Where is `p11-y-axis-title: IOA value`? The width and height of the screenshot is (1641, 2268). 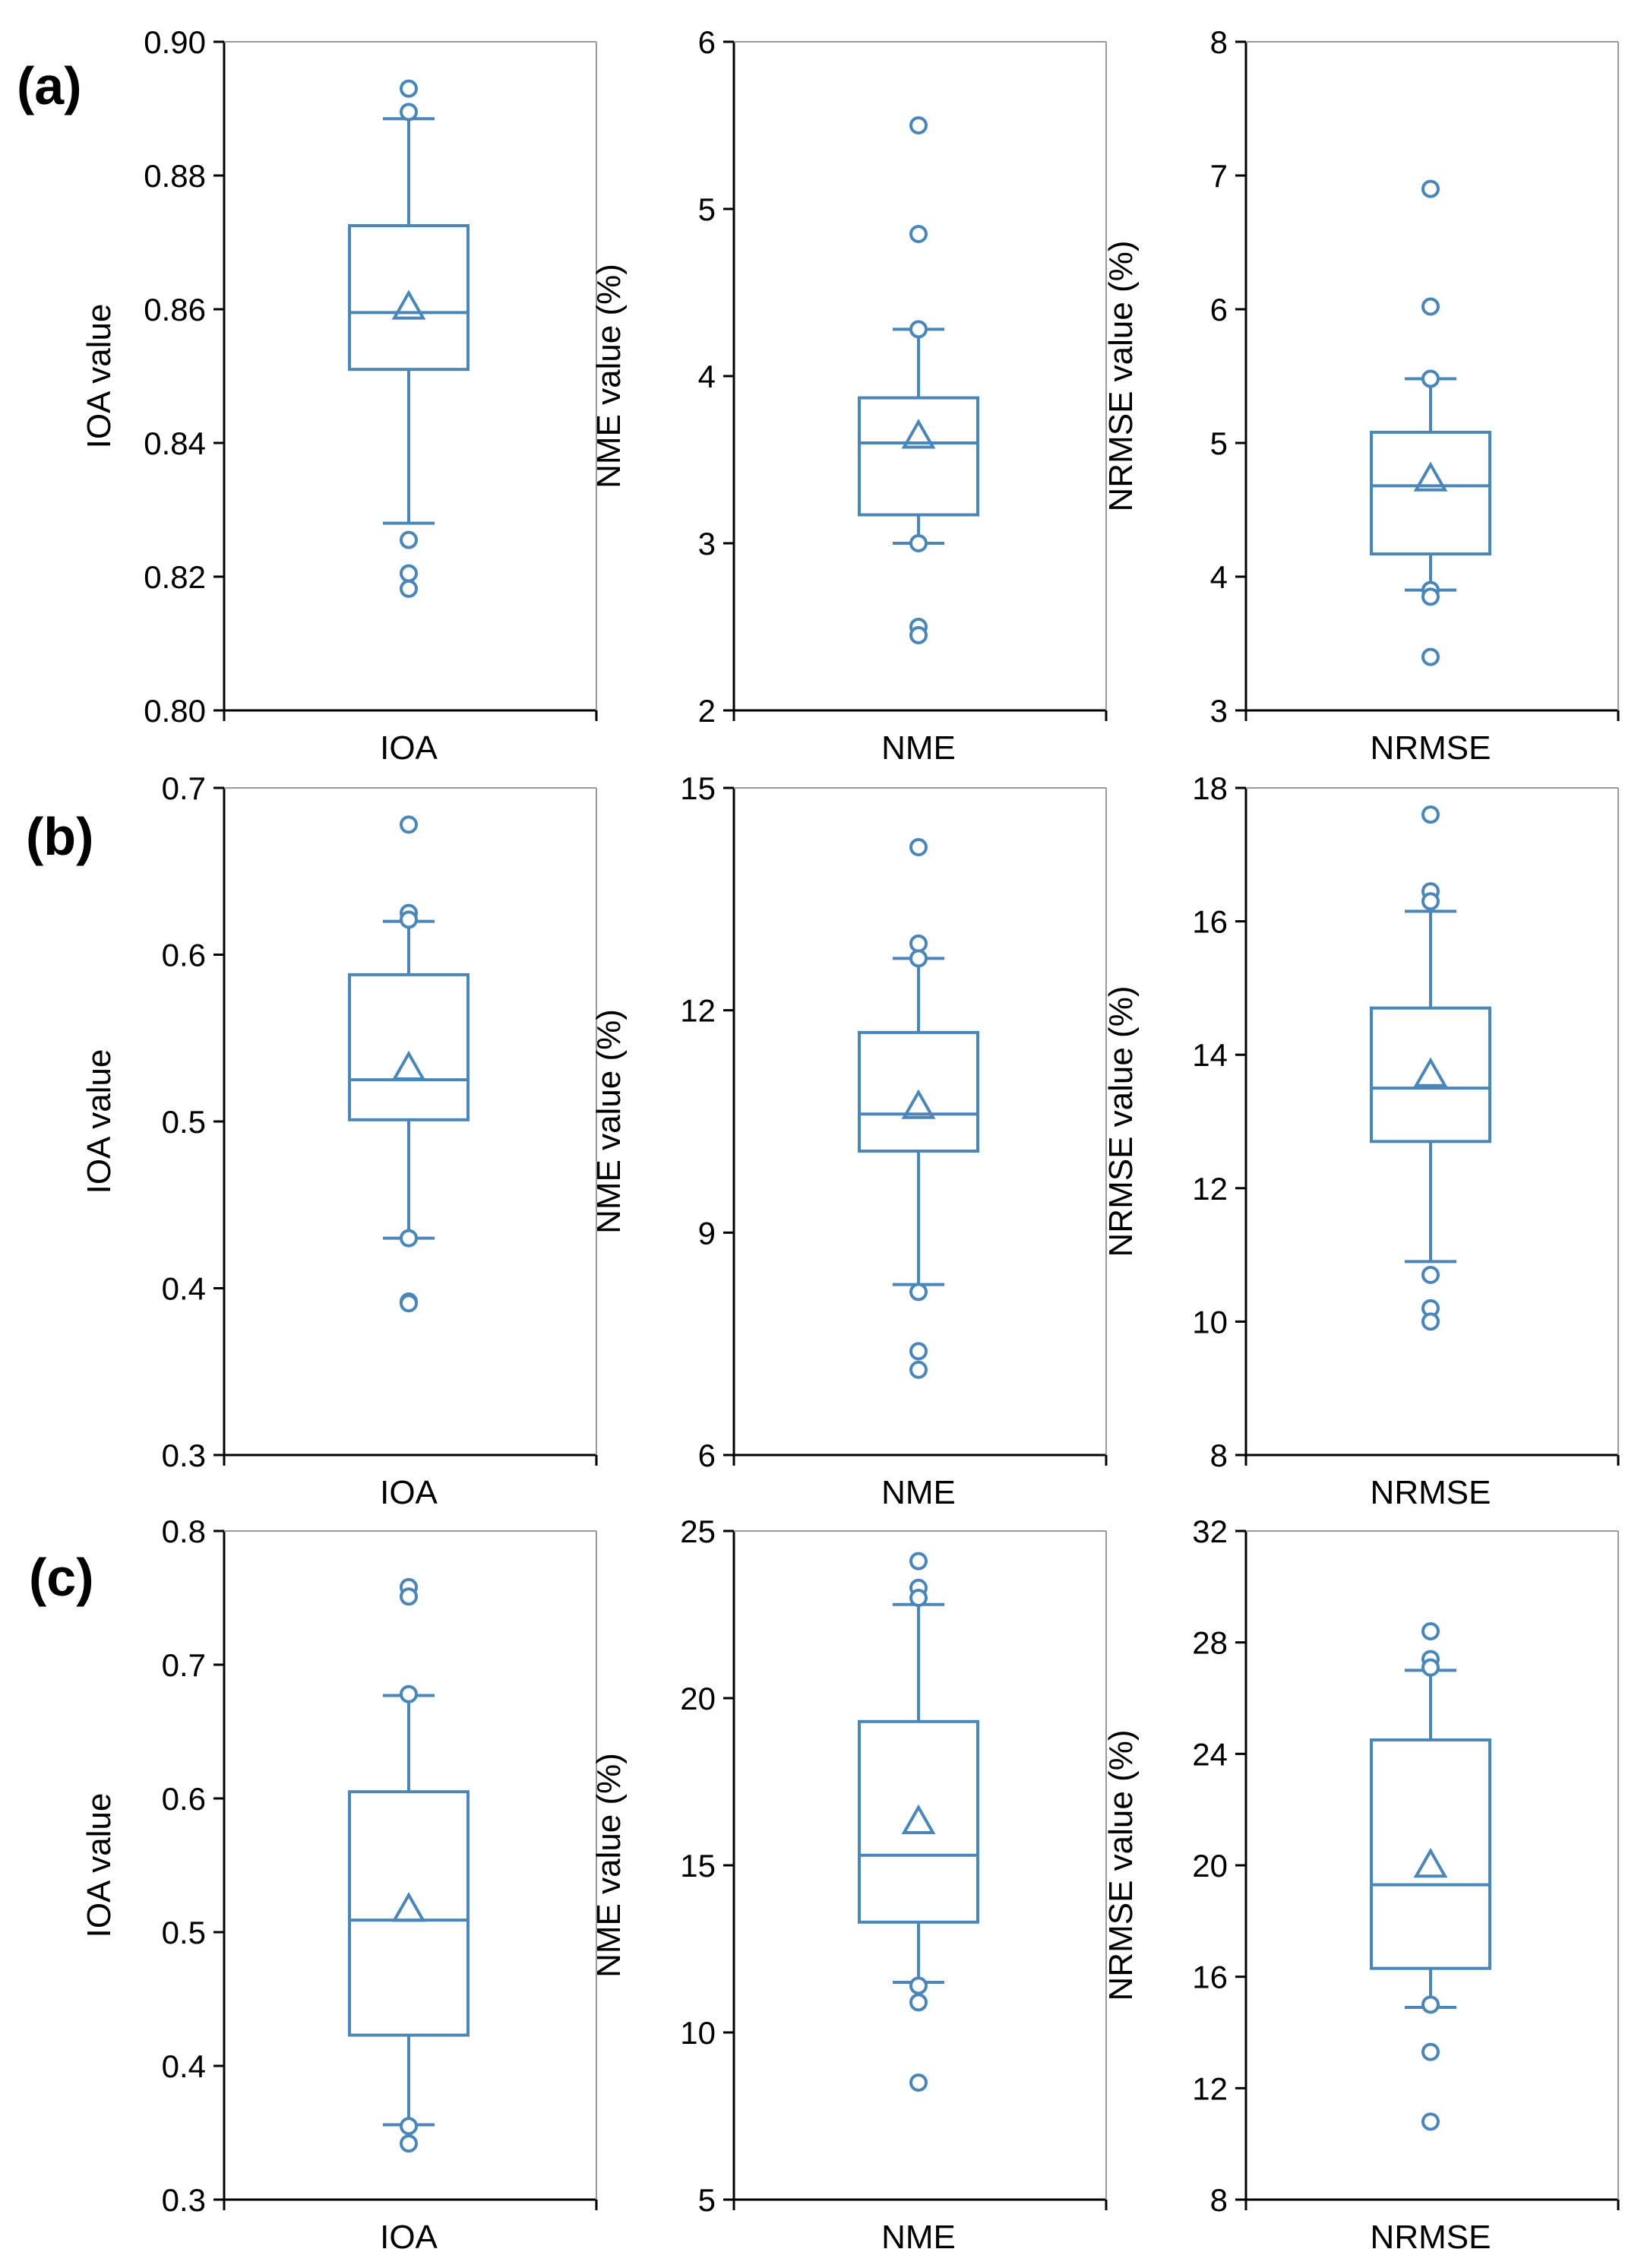 p11-y-axis-title: IOA value is located at coordinates (99, 376).